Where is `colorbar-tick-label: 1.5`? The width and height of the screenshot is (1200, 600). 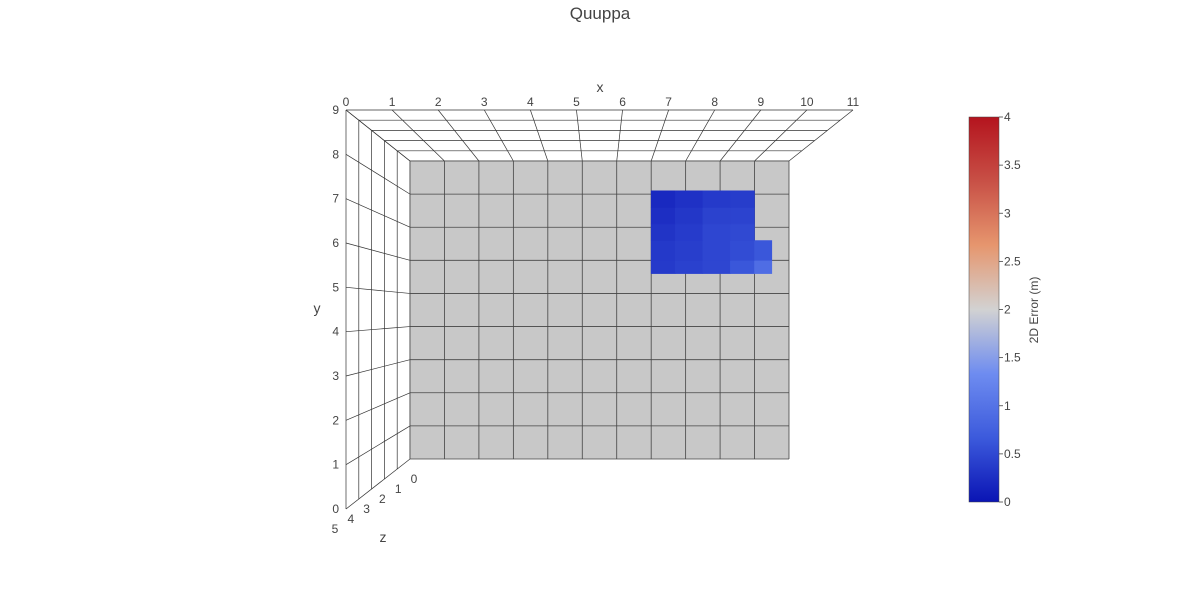
colorbar-tick-label: 1.5 is located at coordinates (1012, 358).